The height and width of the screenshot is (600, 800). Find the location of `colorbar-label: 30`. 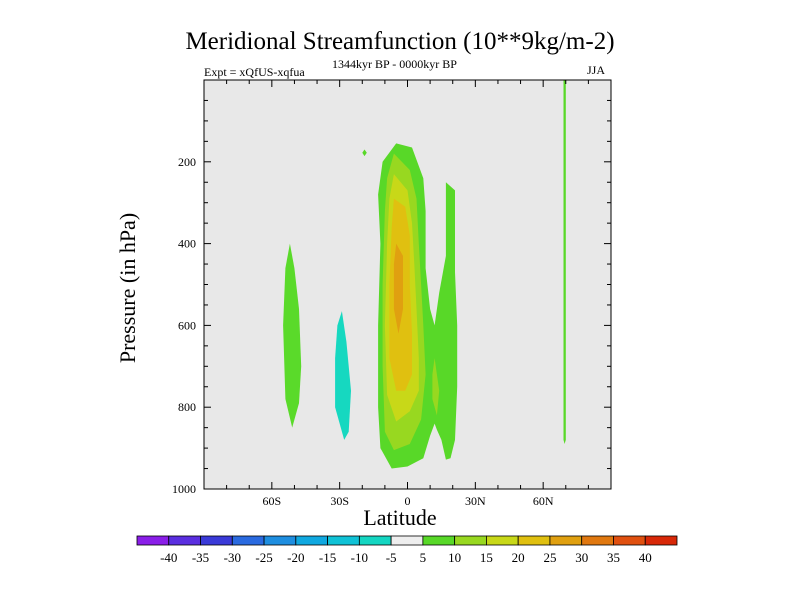

colorbar-label: 30 is located at coordinates (581, 557).